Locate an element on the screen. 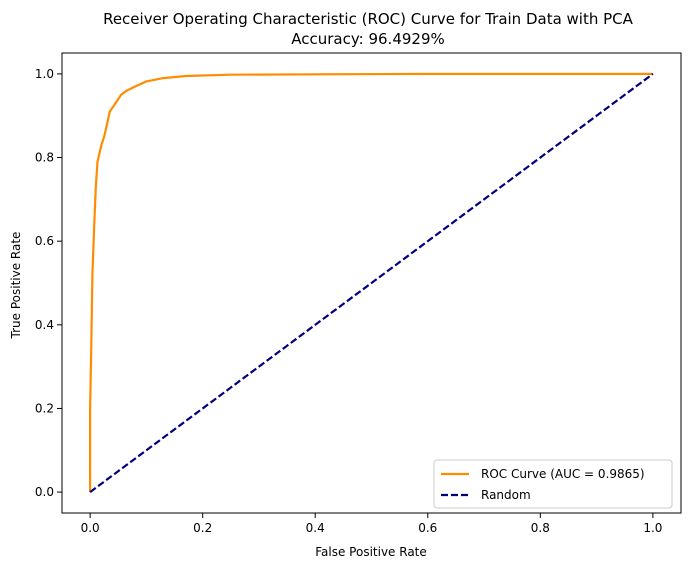  x-tick-label: 0.6 is located at coordinates (427, 528).